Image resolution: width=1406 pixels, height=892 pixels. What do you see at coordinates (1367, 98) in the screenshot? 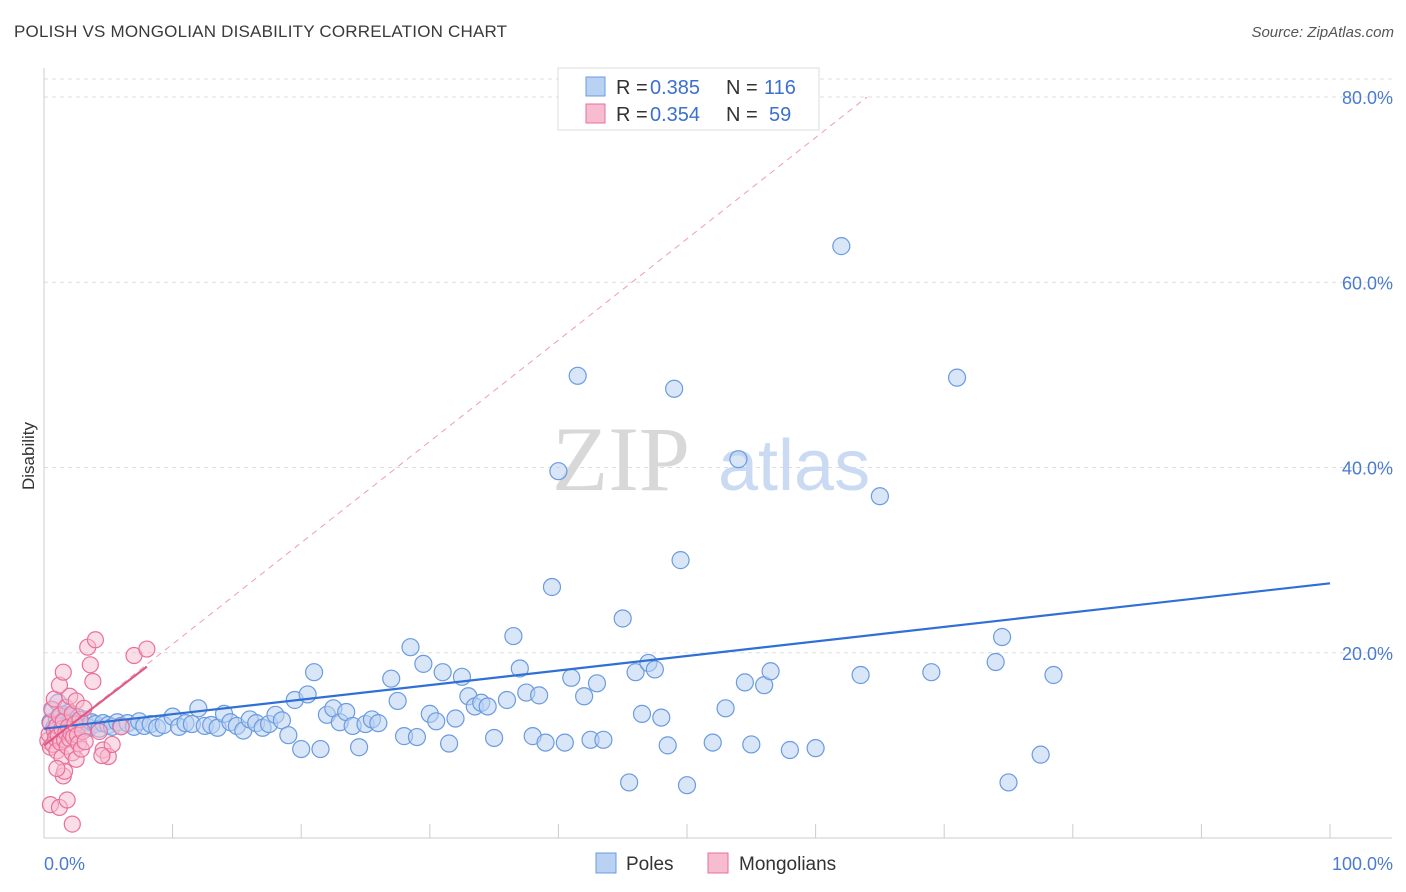
I see `y-tick-label-80: 80.0%` at bounding box center [1367, 98].